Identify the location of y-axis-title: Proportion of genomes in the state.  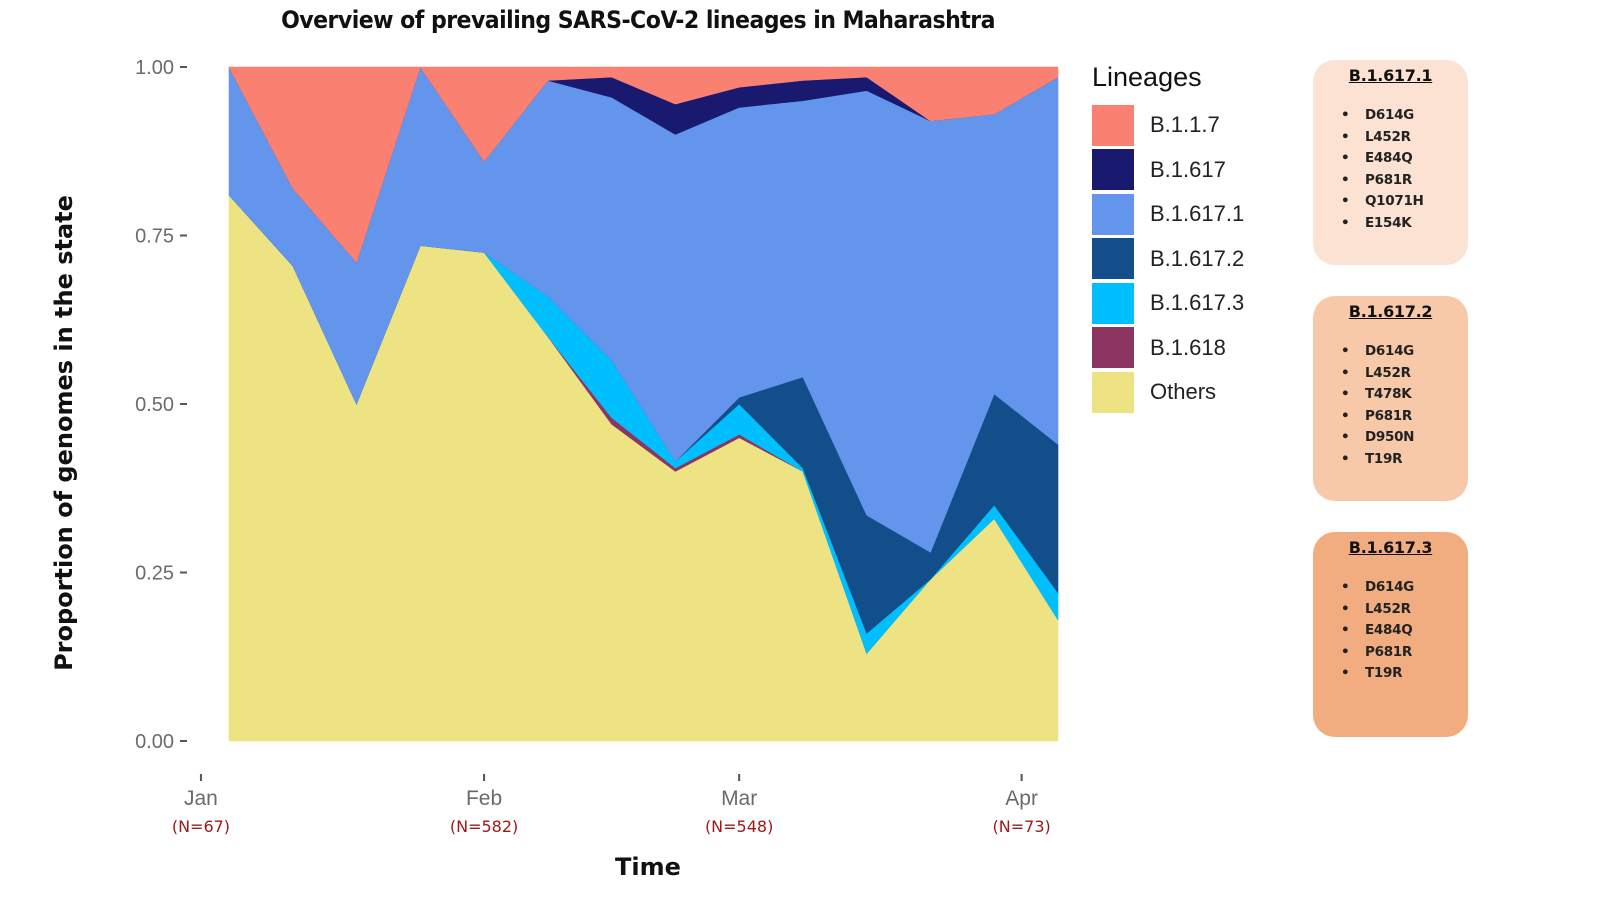
(64, 433).